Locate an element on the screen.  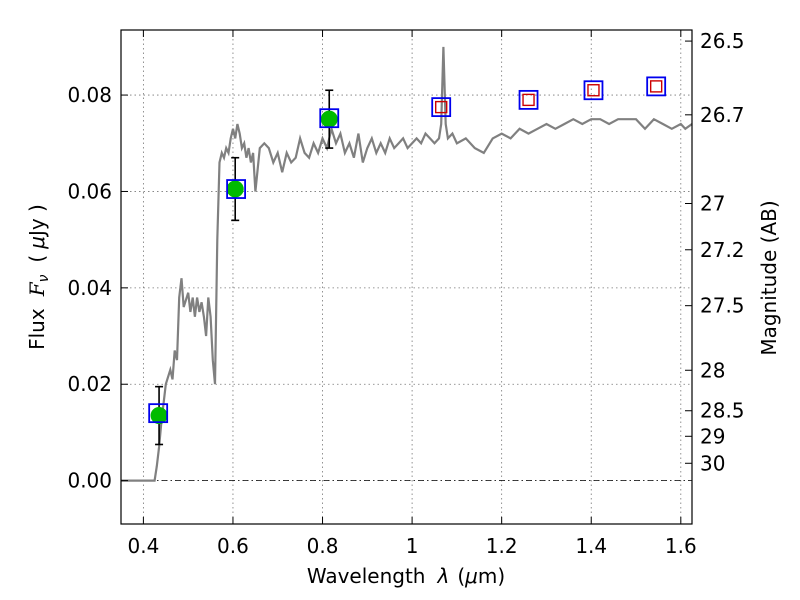
y2-tick-label: 26.5 is located at coordinates (722, 41).